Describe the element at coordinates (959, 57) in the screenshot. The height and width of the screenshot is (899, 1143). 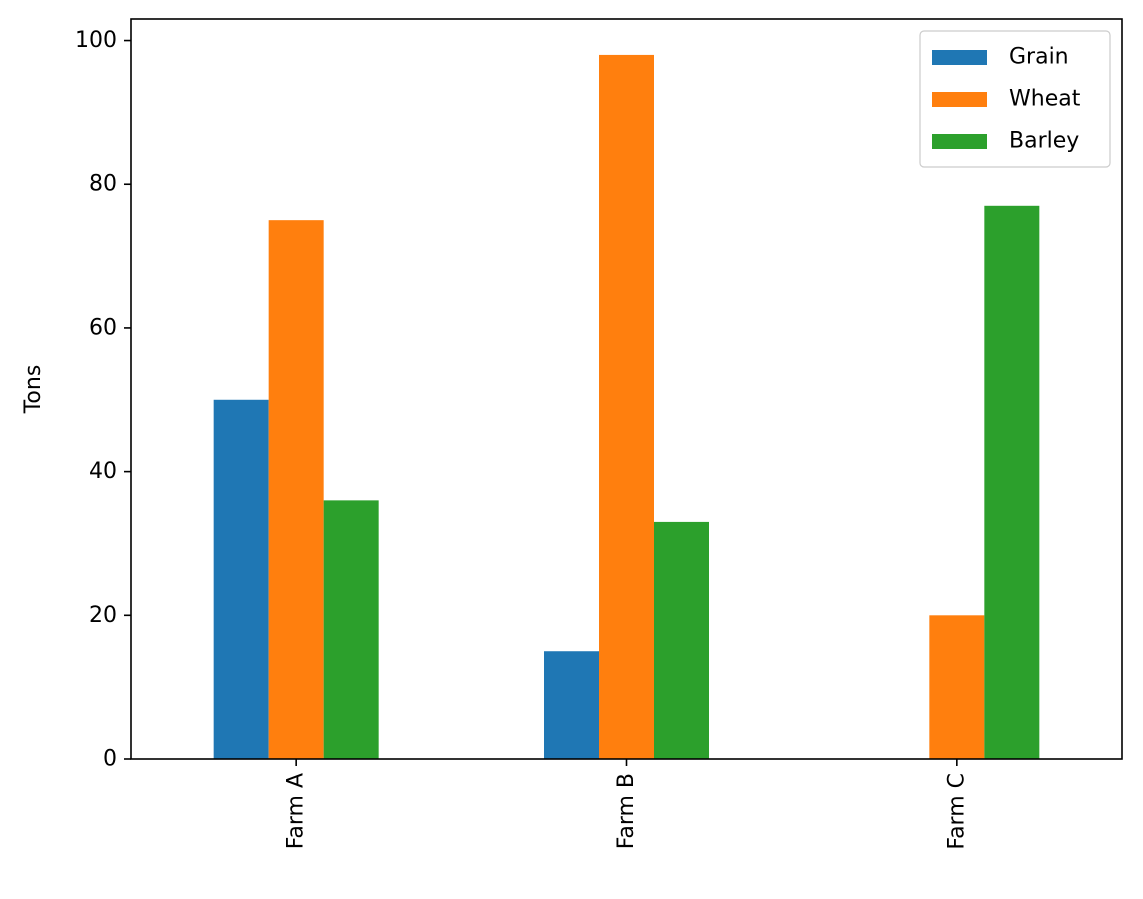
I see `legend-swatch-grain` at that location.